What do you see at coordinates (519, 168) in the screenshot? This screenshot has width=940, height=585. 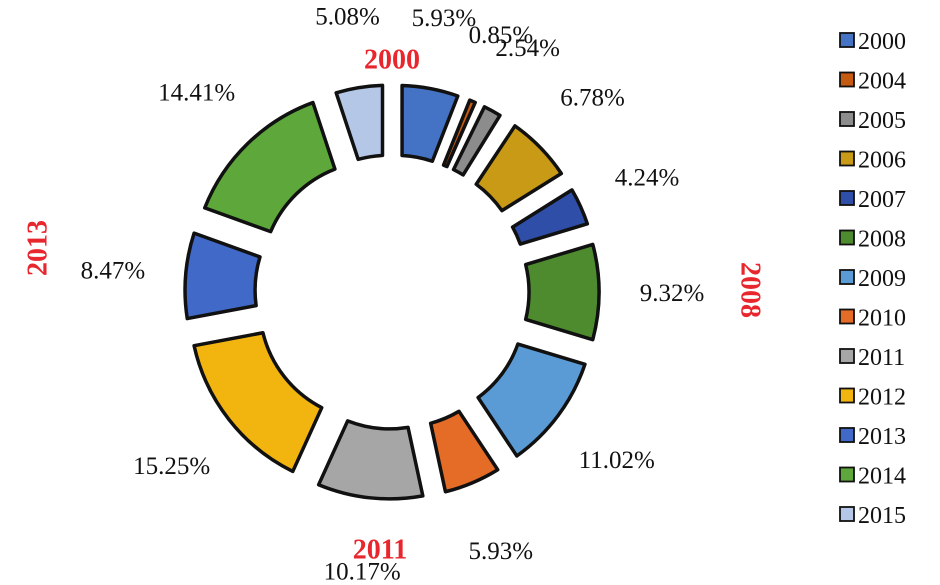 I see `slice-2006` at bounding box center [519, 168].